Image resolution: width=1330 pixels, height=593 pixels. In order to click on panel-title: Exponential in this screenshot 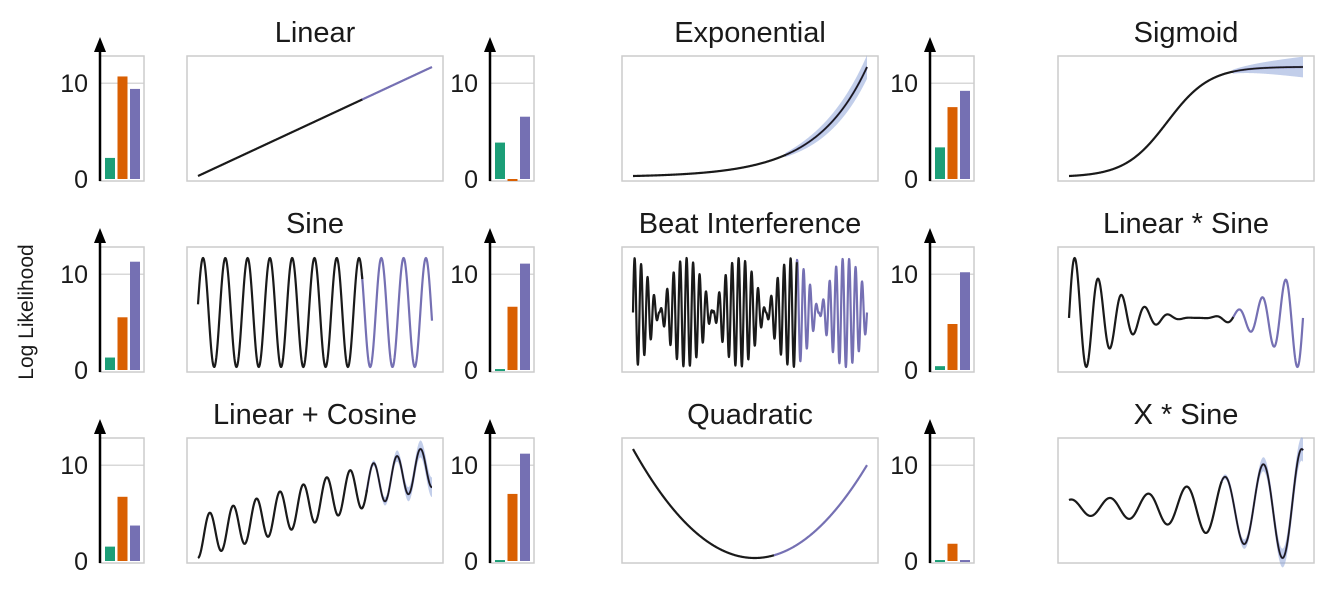, I will do `click(750, 33)`.